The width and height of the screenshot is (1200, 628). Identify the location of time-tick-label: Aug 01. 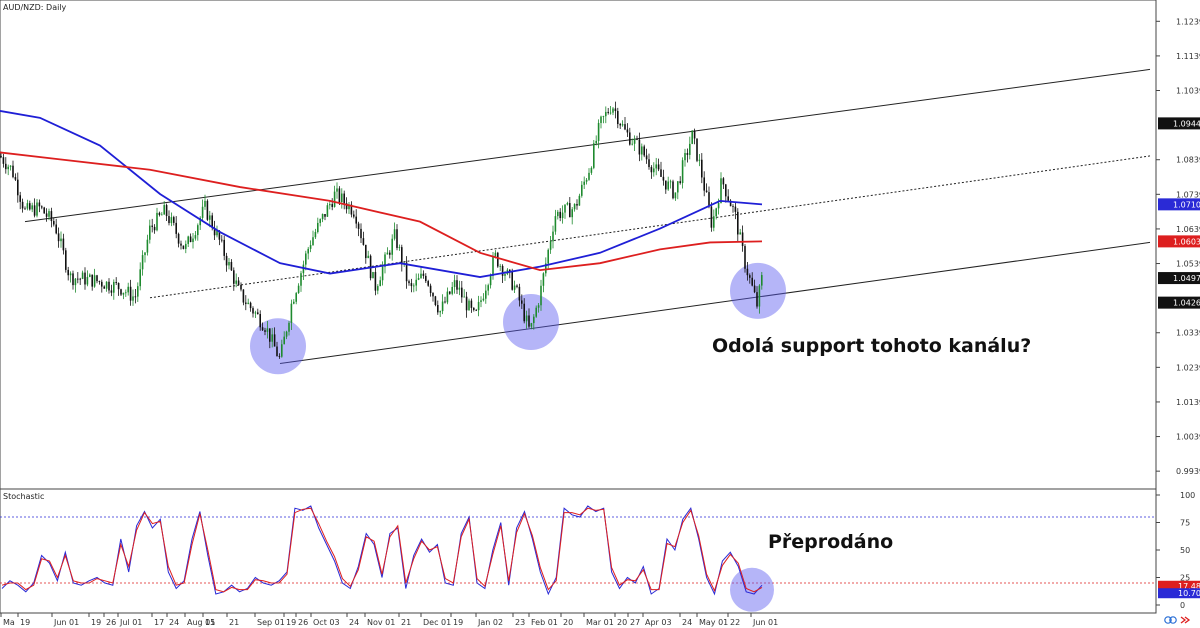
(201, 622).